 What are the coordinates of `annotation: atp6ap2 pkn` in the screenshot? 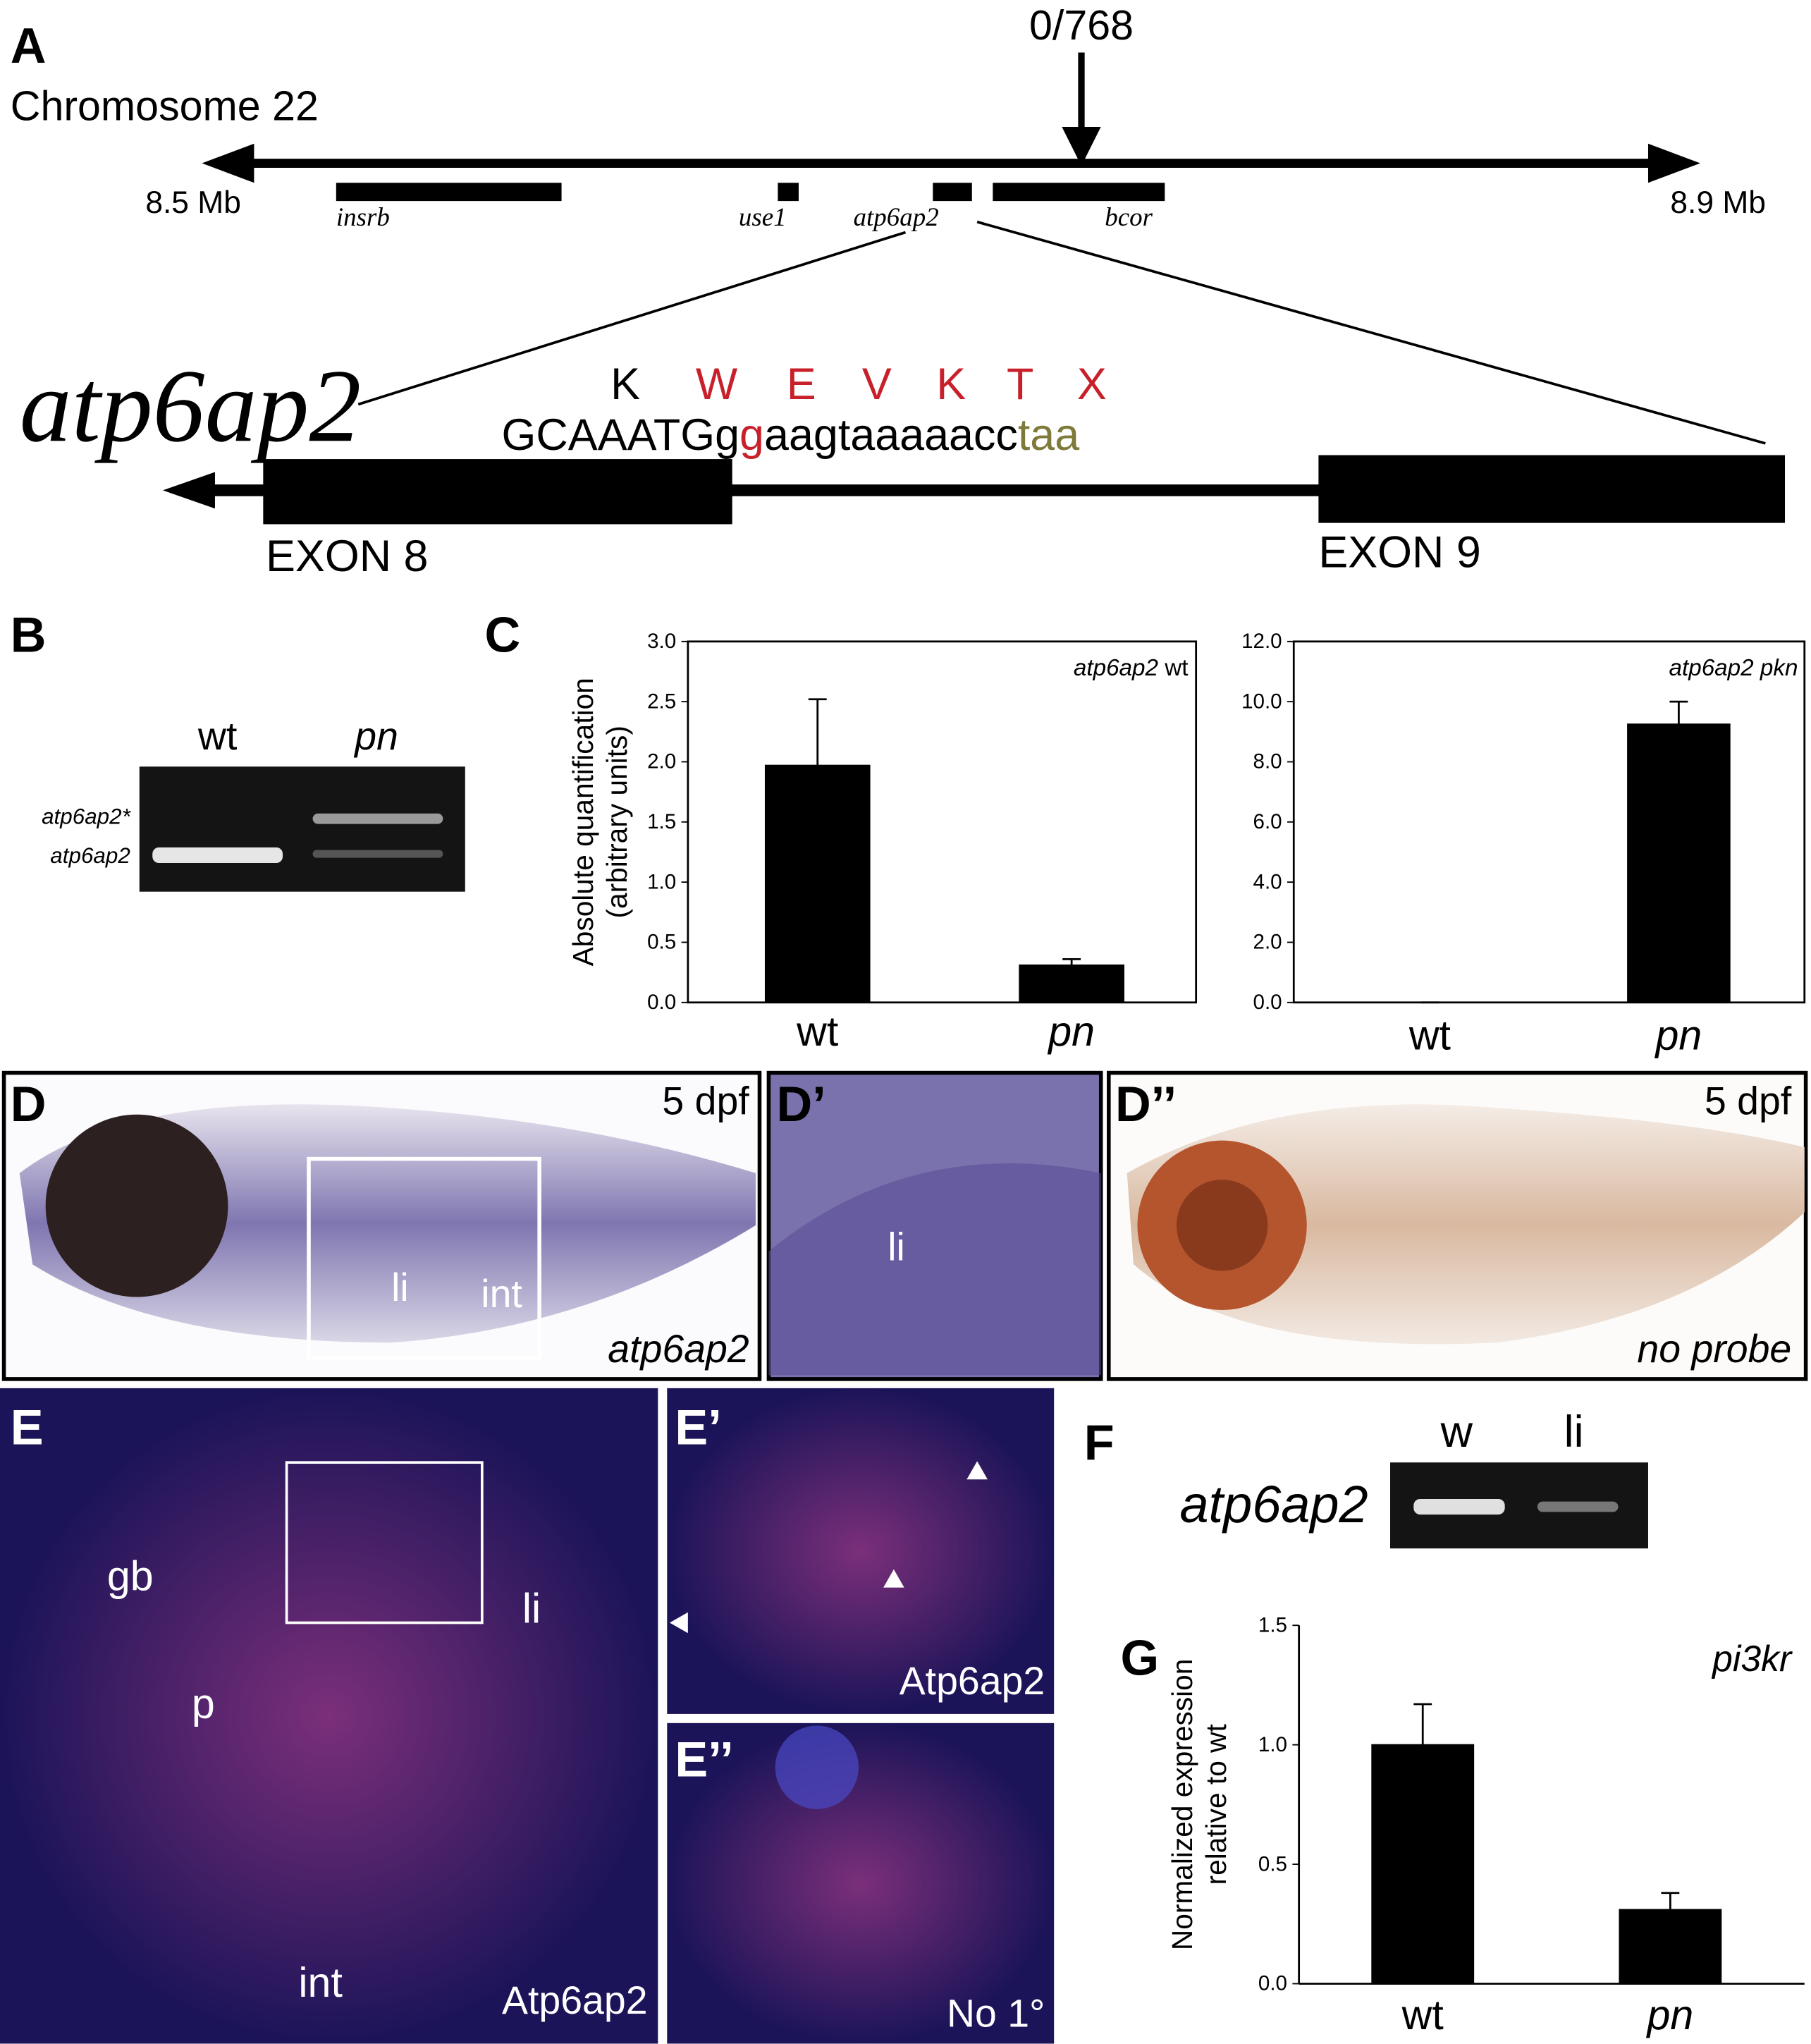 It's located at (1733, 668).